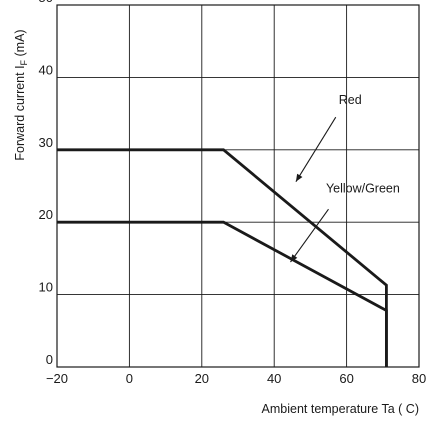  Describe the element at coordinates (236, 378) in the screenshot. I see `x-tick-labels: −20 0 20 40 60 80` at that location.